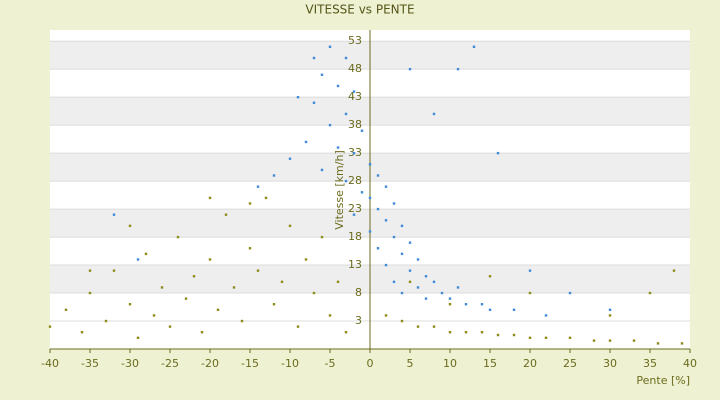 This screenshot has height=400, width=720. Describe the element at coordinates (490, 363) in the screenshot. I see `x-tick-label: 15` at that location.